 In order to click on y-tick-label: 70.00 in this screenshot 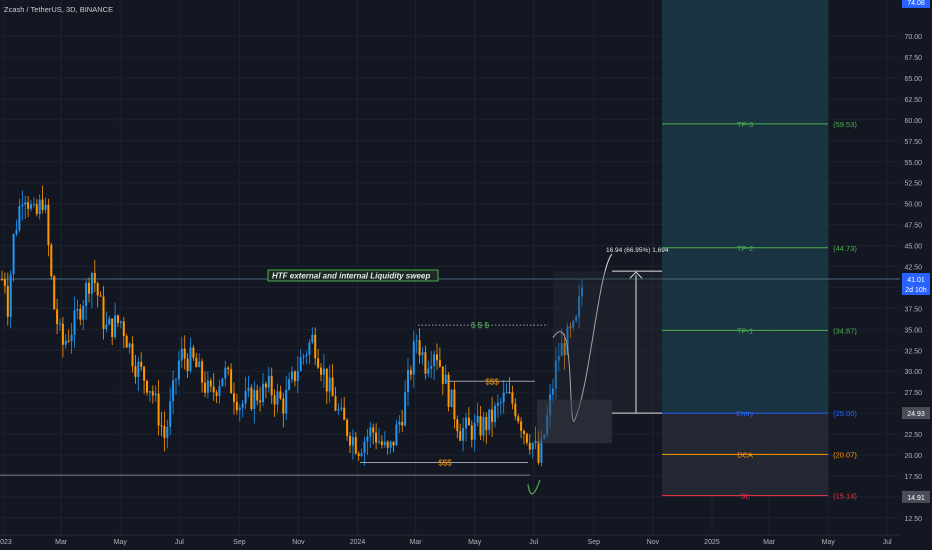, I will do `click(913, 37)`.